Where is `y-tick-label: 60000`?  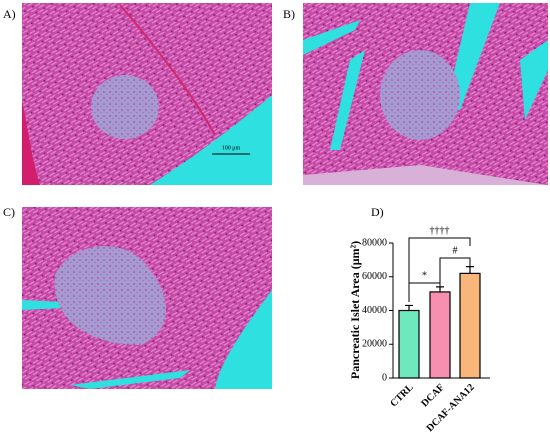
y-tick-label: 60000 is located at coordinates (374, 276).